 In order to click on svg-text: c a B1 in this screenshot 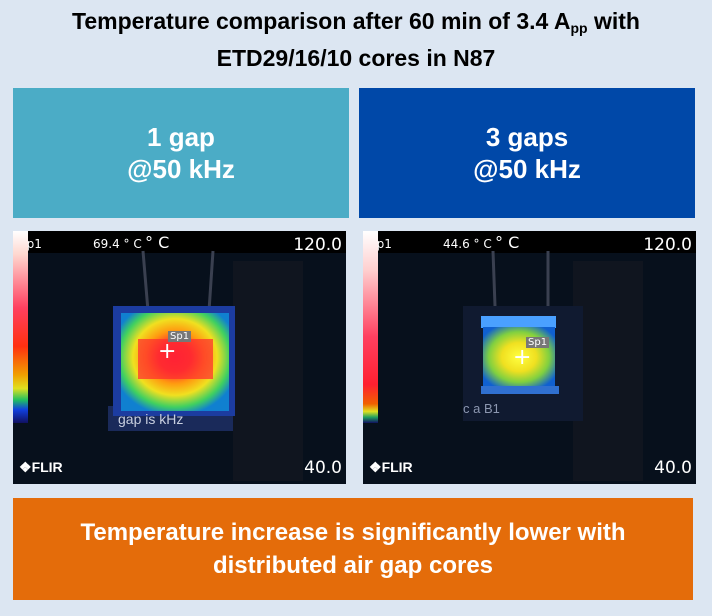, I will do `click(481, 408)`.